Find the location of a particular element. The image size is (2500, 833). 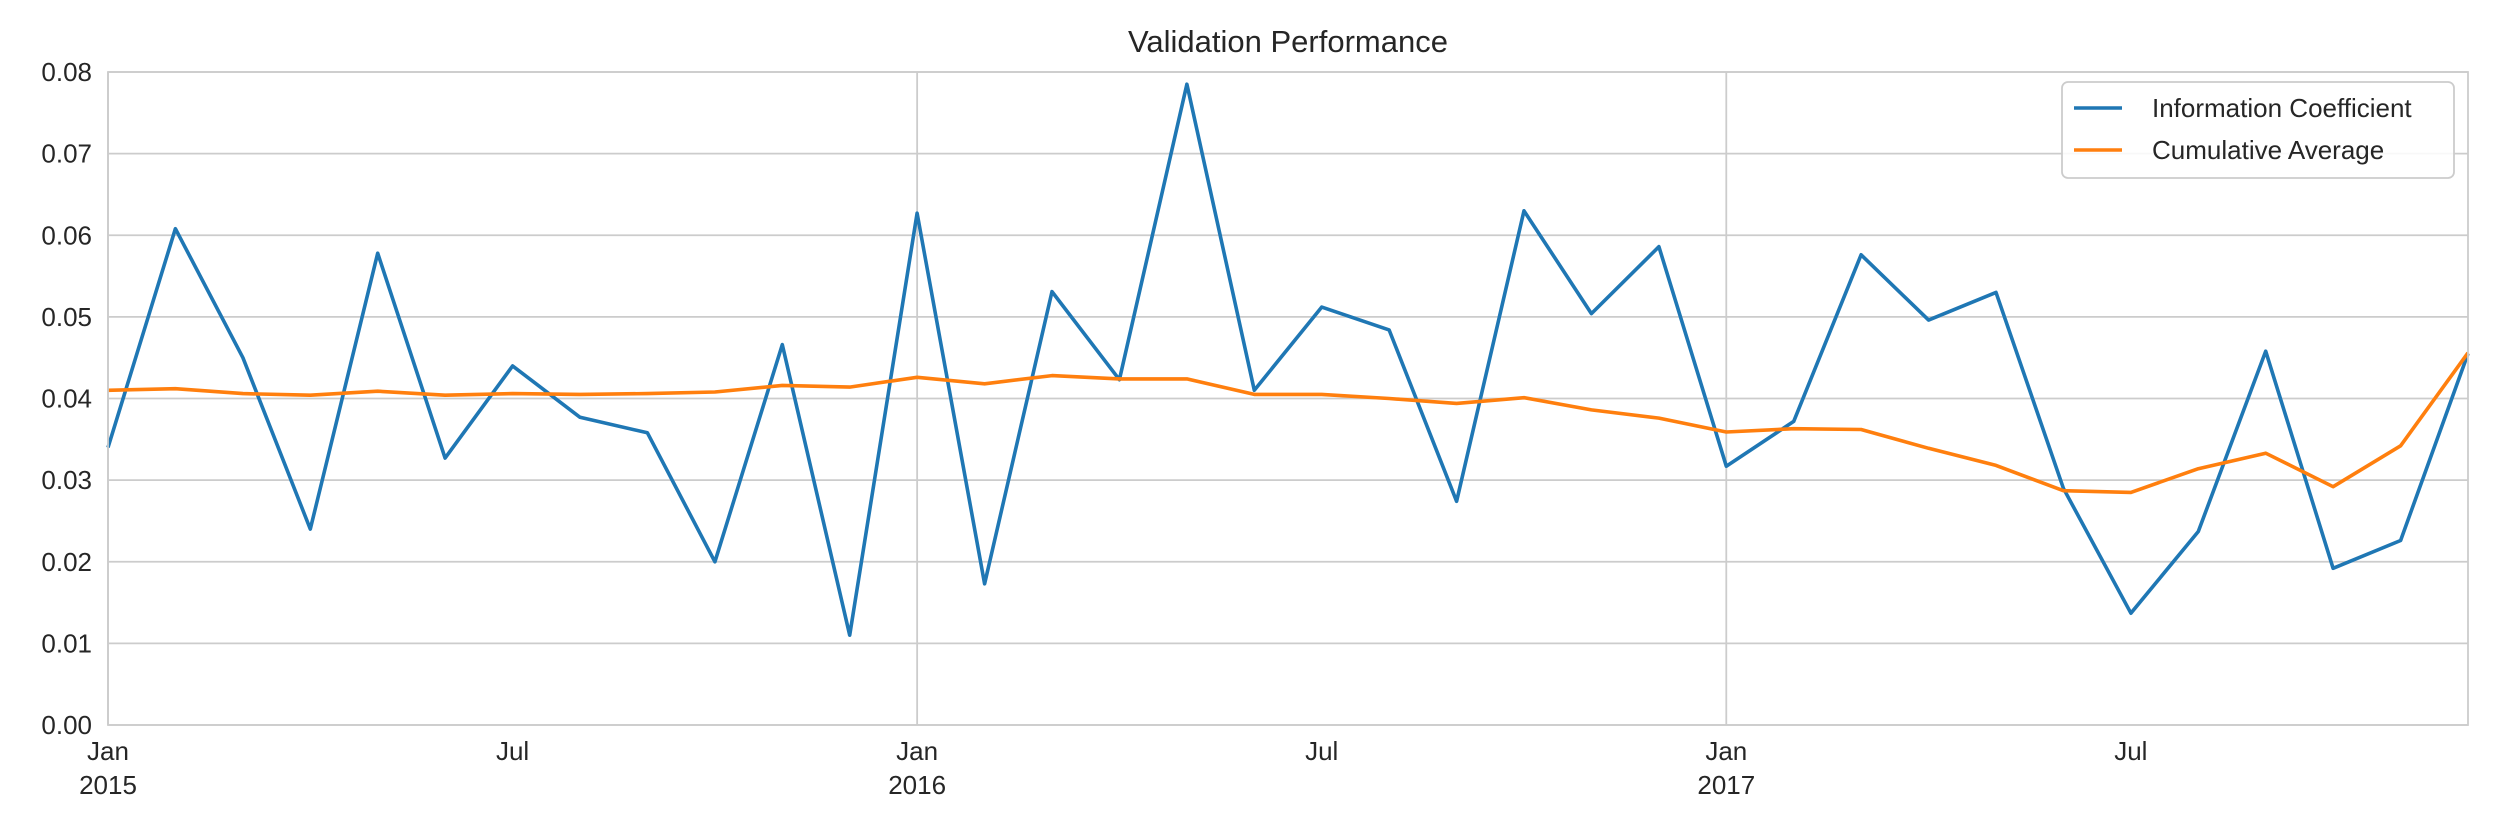

y-tick-label: 0.04 is located at coordinates (66, 399).